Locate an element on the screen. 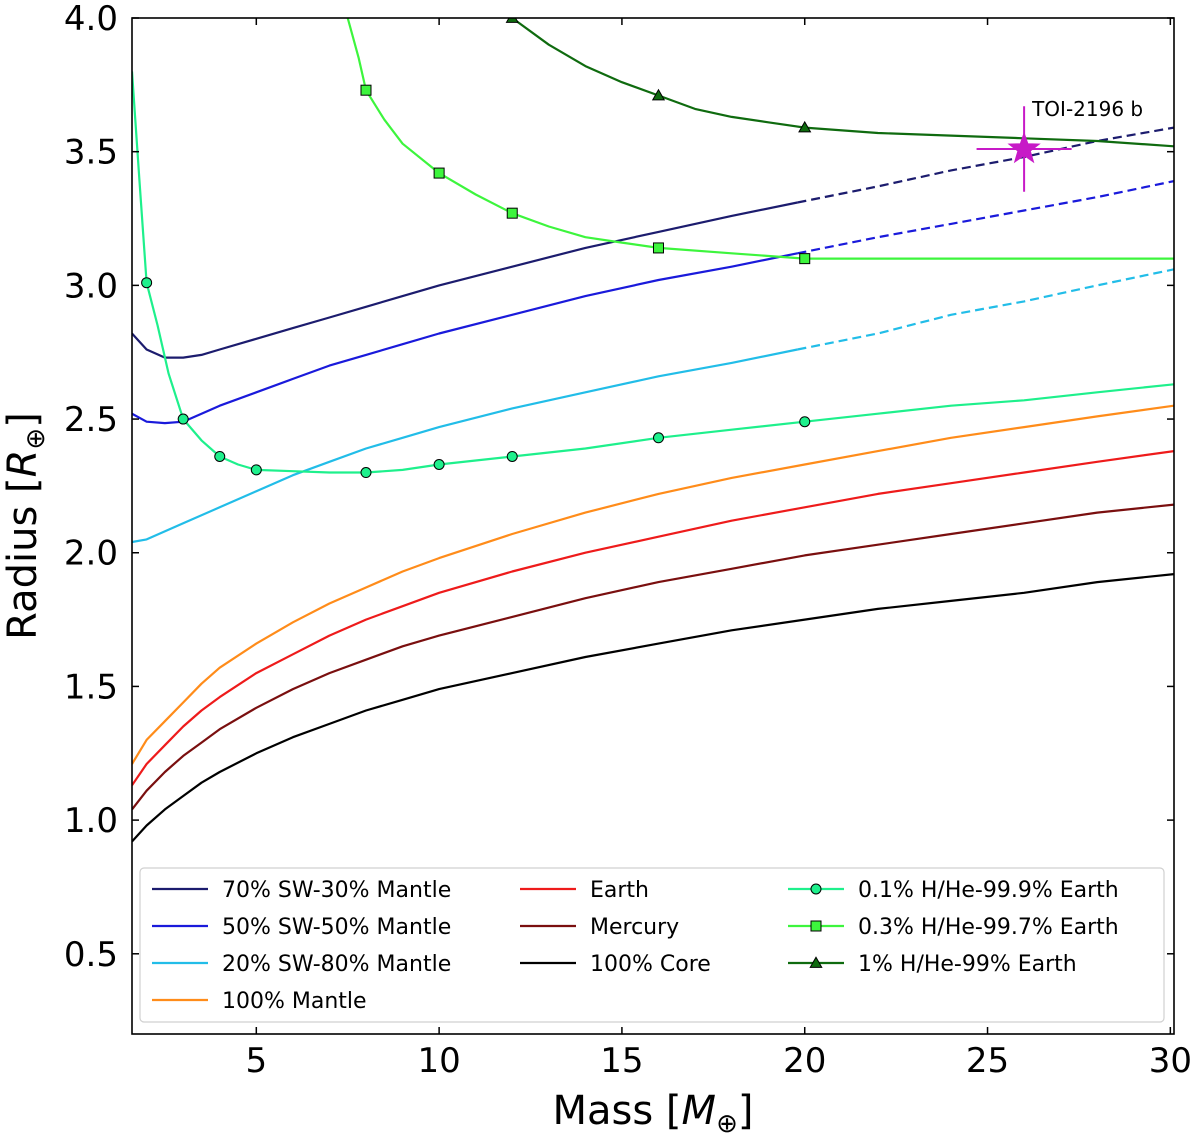  series-line-0-3-h-he-99-7-earth is located at coordinates (760, 139).